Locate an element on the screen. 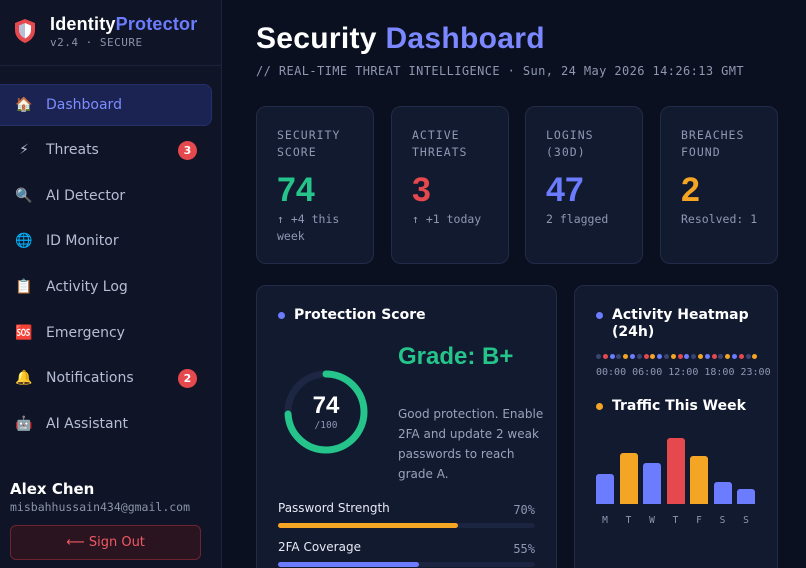 Image resolution: width=806 pixels, height=568 pixels. score-ring-chart is located at coordinates (326, 412).